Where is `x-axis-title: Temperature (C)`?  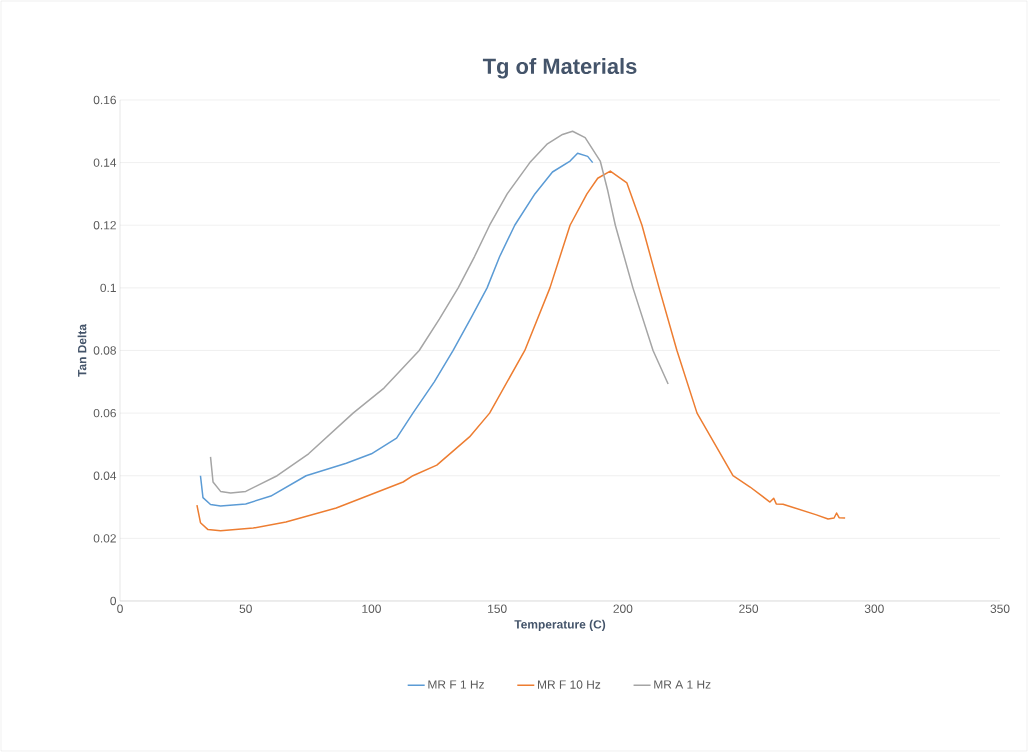
x-axis-title: Temperature (C) is located at coordinates (560, 625).